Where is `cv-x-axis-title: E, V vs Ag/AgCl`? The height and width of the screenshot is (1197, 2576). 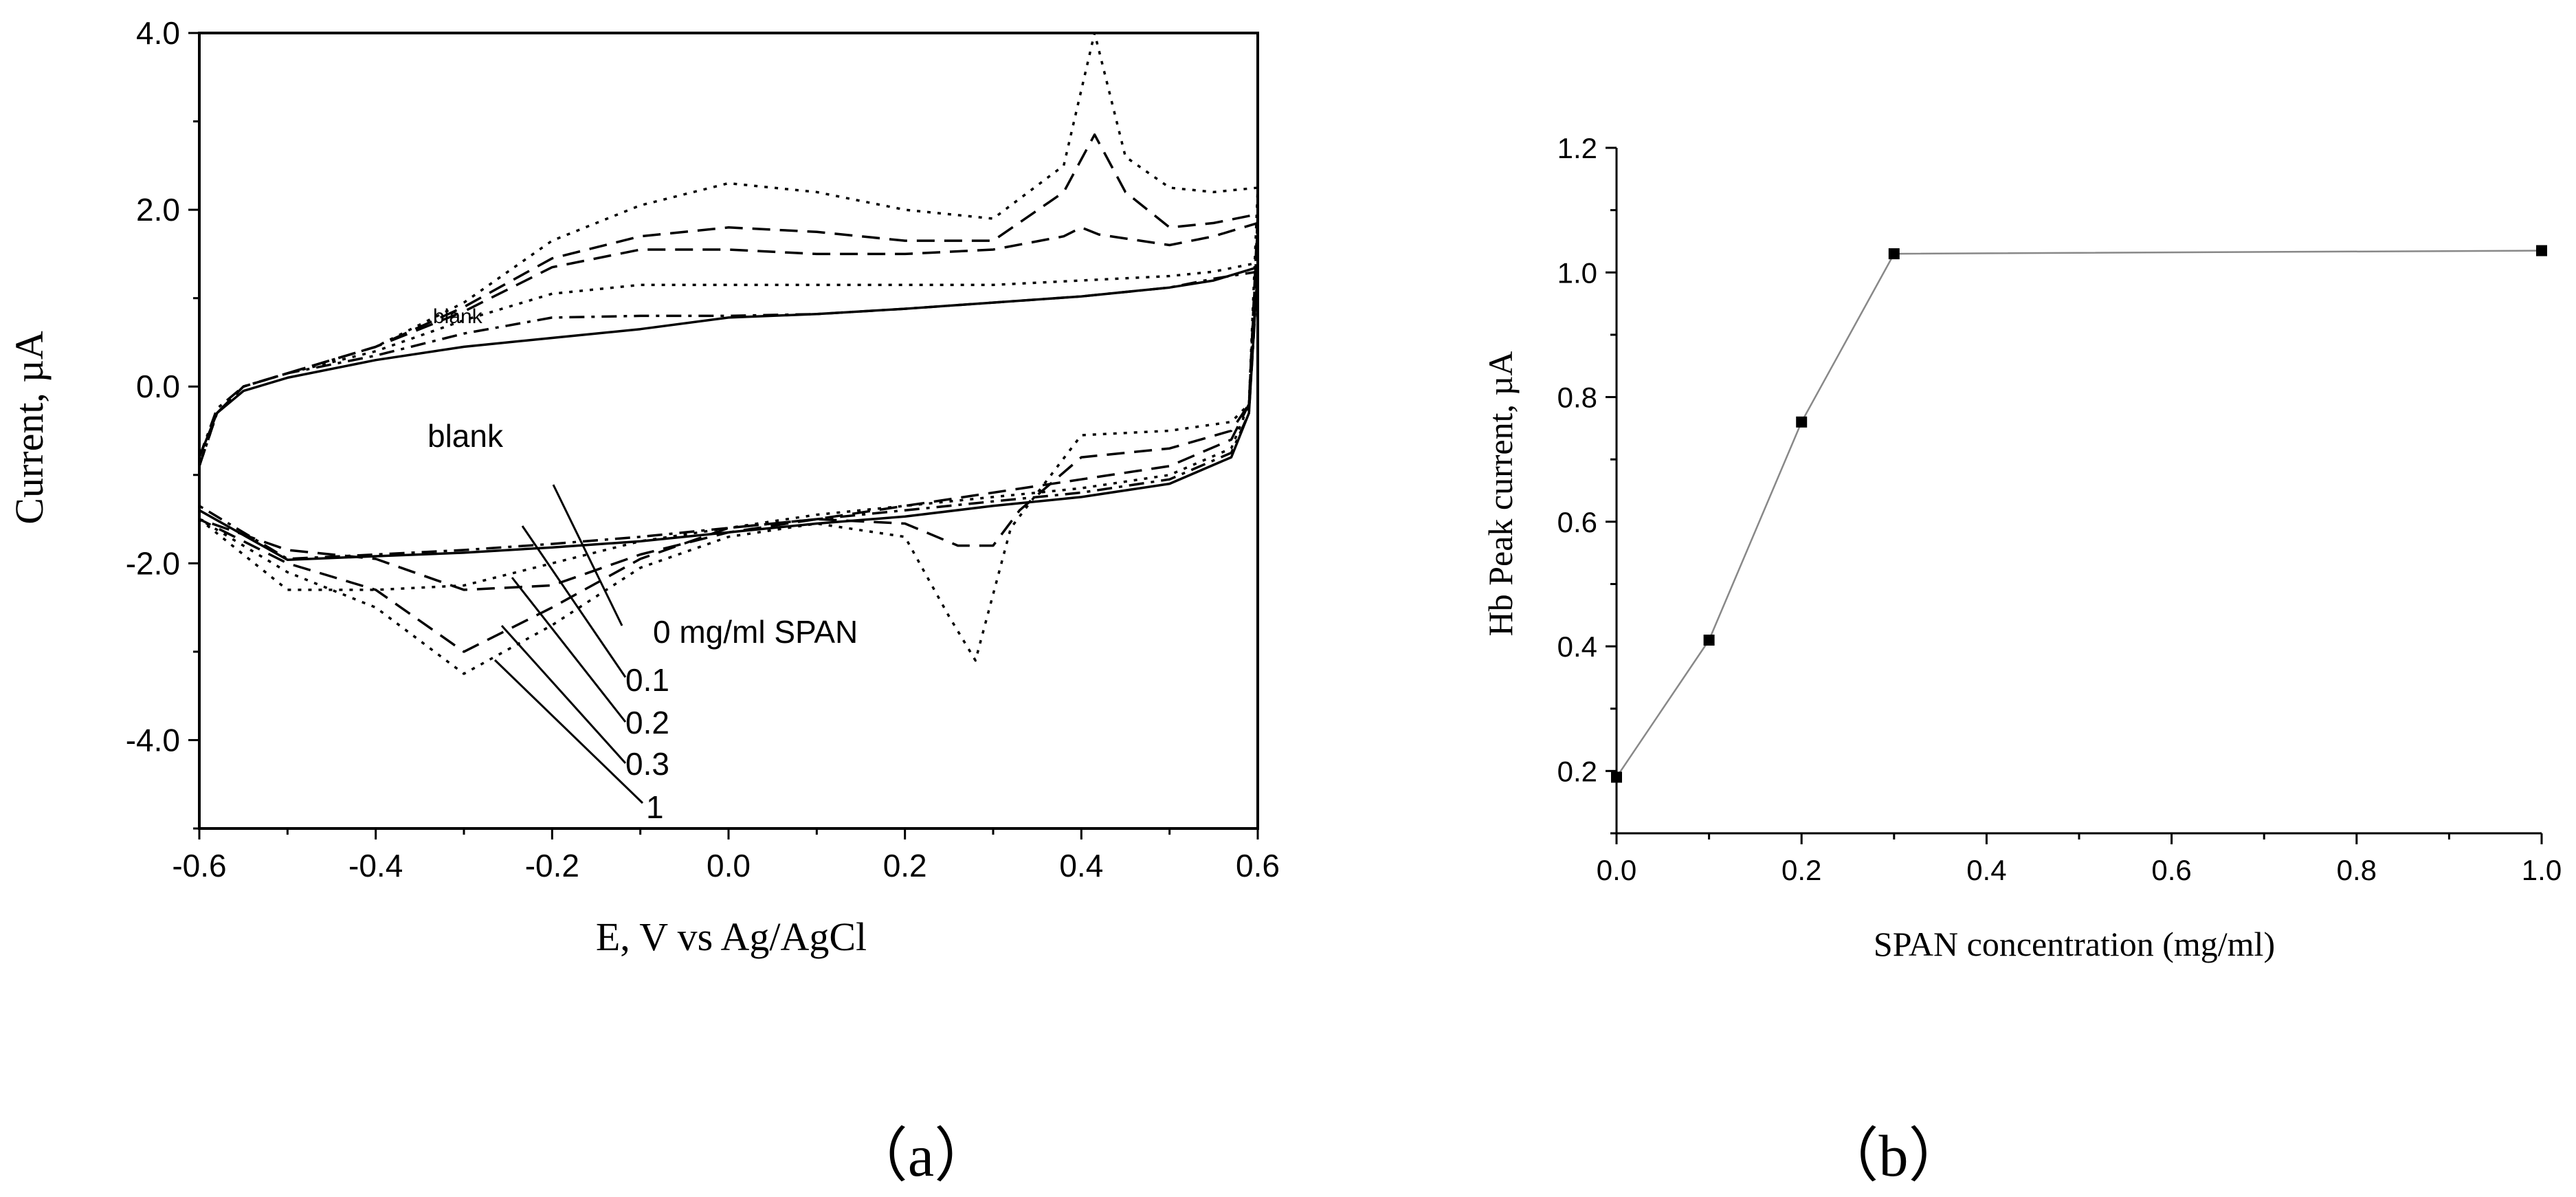 cv-x-axis-title: E, V vs Ag/AgCl is located at coordinates (731, 936).